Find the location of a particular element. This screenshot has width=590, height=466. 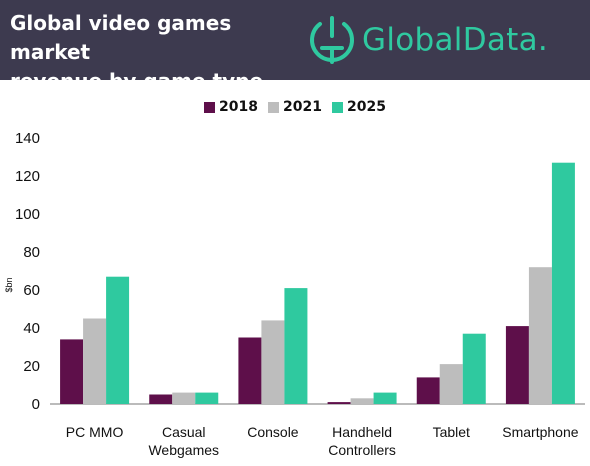

brand-name: GlobalData. is located at coordinates (455, 40).